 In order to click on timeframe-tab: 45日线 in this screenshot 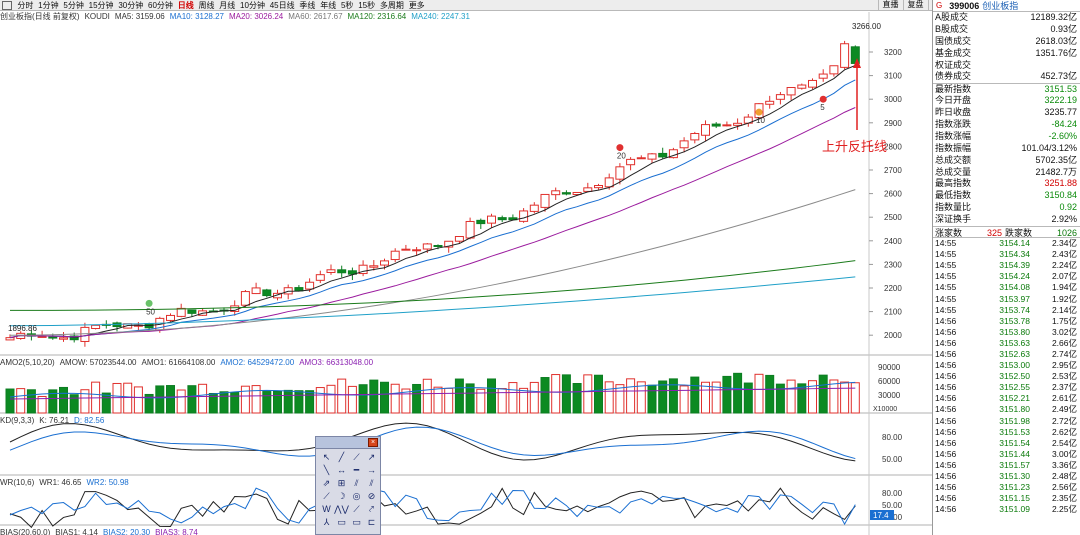, I will do `click(282, 5)`.